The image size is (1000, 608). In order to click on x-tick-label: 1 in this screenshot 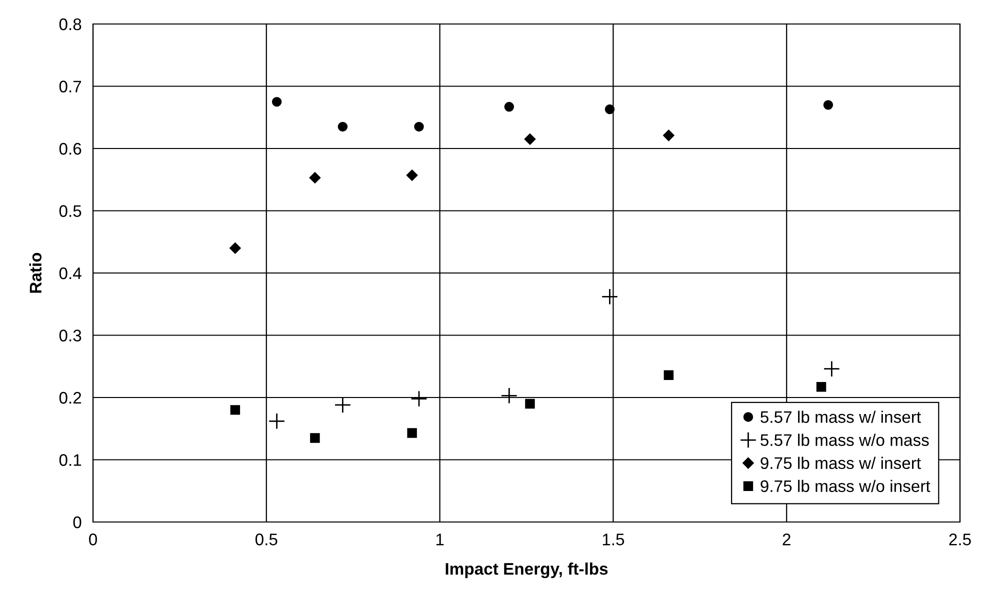, I will do `click(440, 540)`.